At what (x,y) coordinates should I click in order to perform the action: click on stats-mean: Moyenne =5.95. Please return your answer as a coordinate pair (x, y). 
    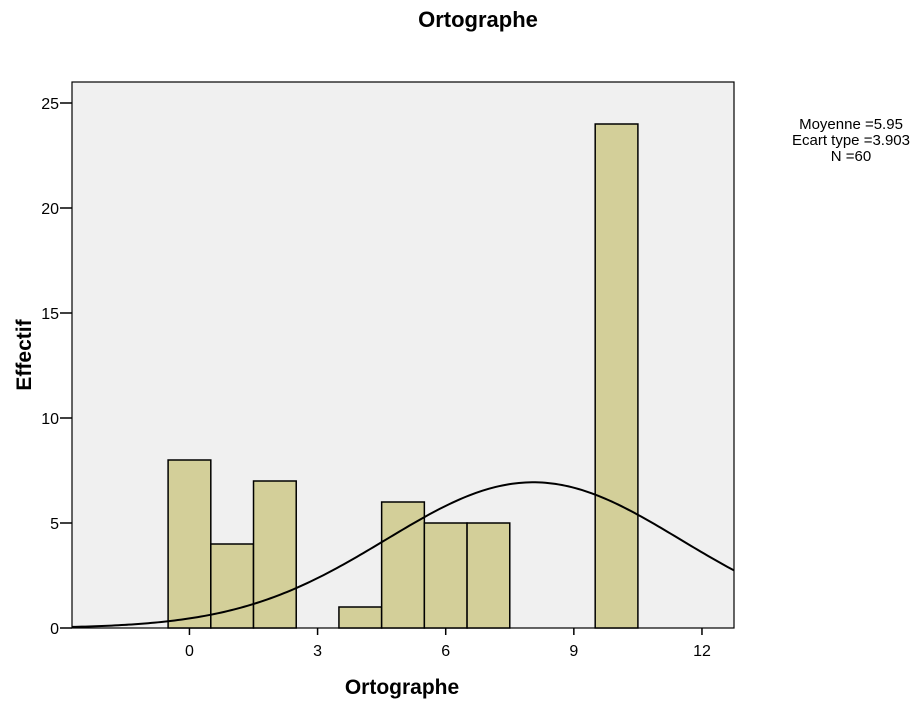
    Looking at the image, I should click on (851, 124).